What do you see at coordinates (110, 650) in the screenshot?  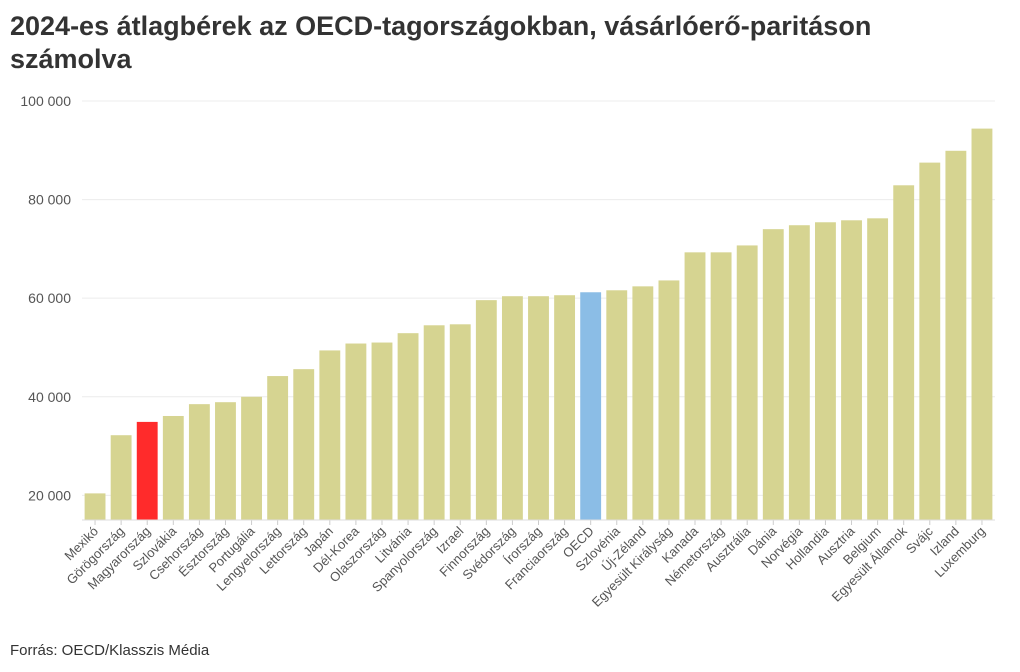 I see `source-note: Forrás: OECD/Klasszis Média` at bounding box center [110, 650].